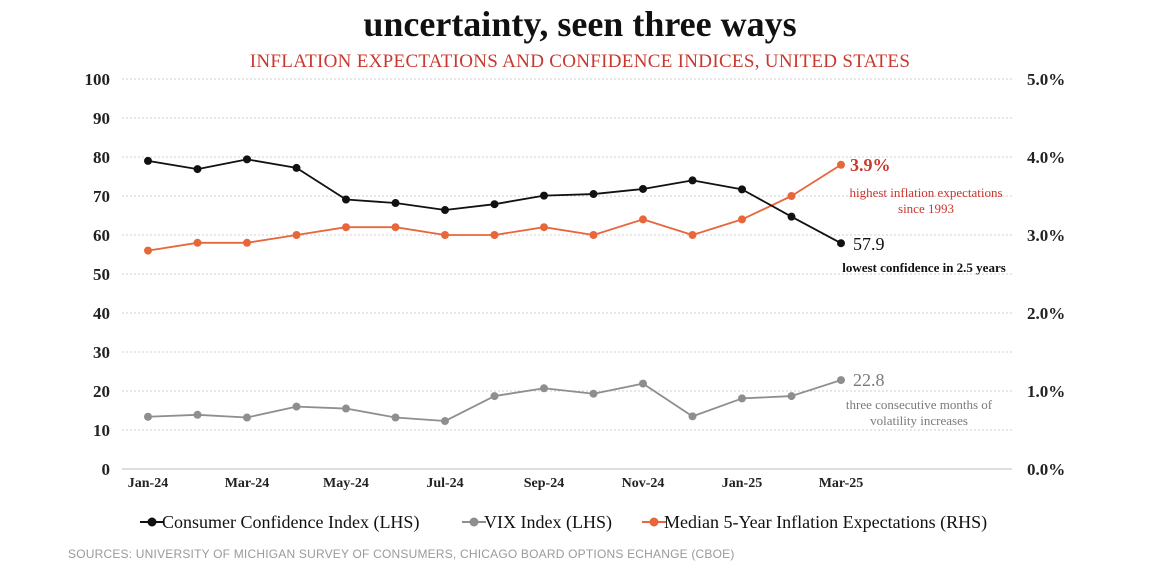  Describe the element at coordinates (247, 483) in the screenshot. I see `x-tick-label: Mar-24` at that location.